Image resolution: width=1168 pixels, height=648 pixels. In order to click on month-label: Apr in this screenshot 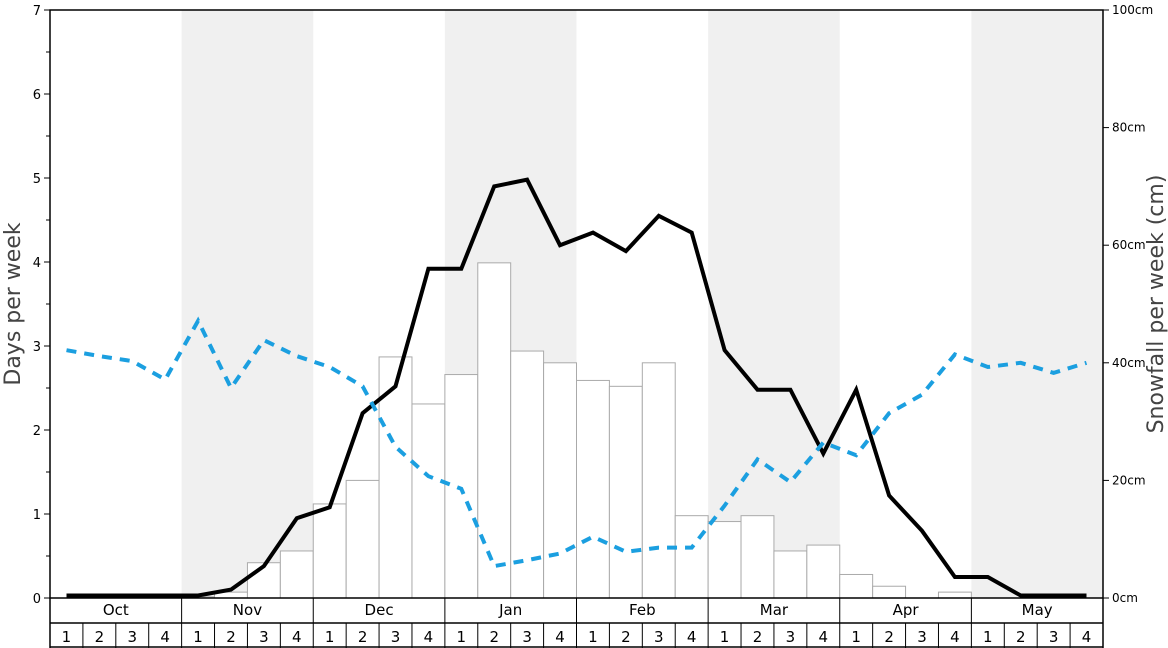, I will do `click(906, 610)`.